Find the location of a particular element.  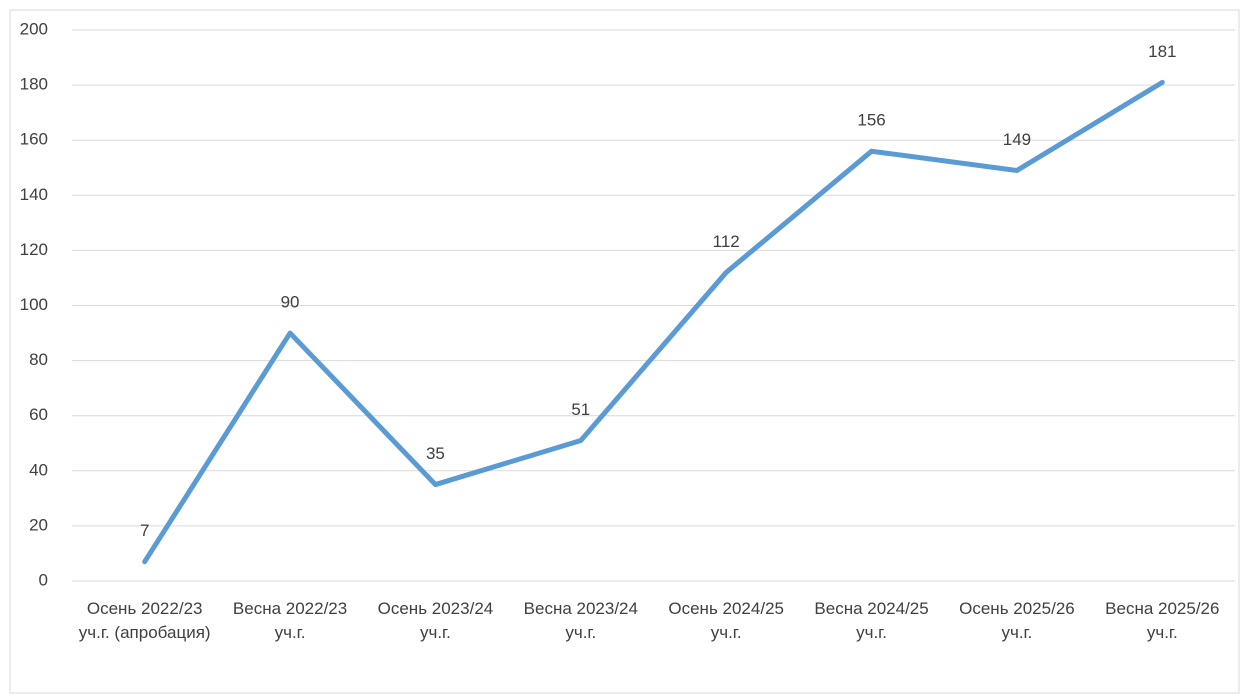

y-tick-label: 160 is located at coordinates (34, 139).